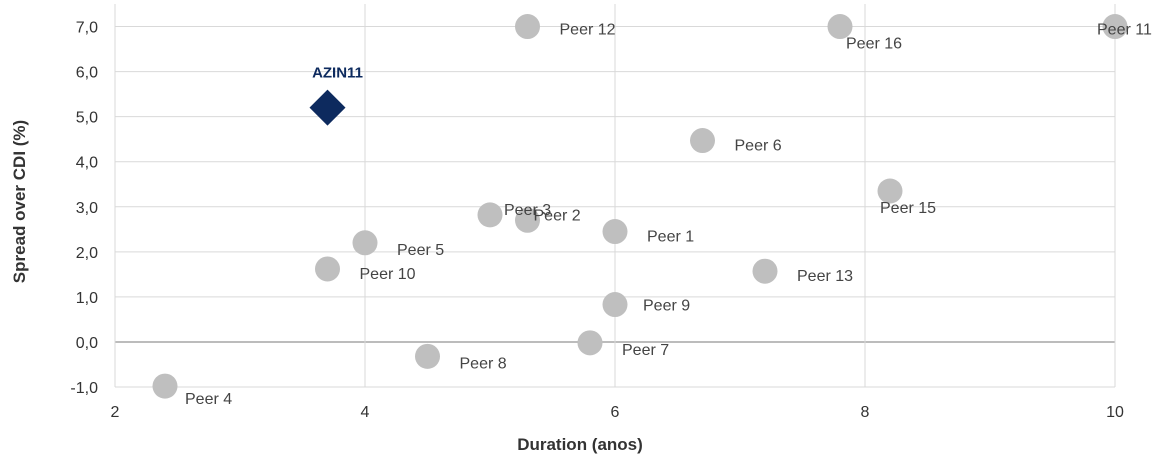 The width and height of the screenshot is (1161, 457). What do you see at coordinates (84, 388) in the screenshot?
I see `y-tick-label: -1,0` at bounding box center [84, 388].